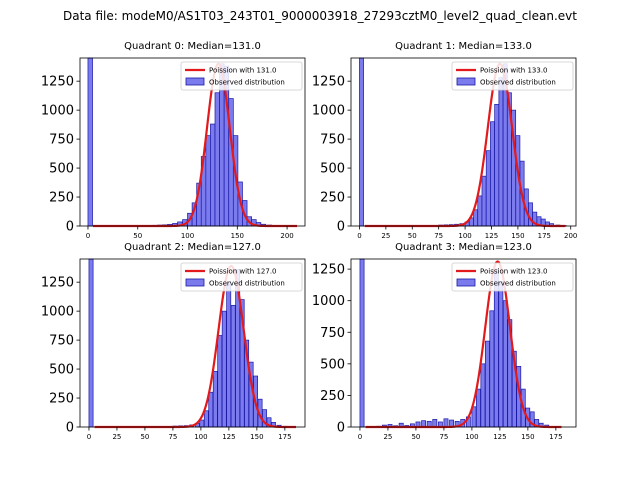 The width and height of the screenshot is (640, 480). What do you see at coordinates (192, 46) in the screenshot?
I see `panel-title: Quadrant 0: Median=131.0` at bounding box center [192, 46].